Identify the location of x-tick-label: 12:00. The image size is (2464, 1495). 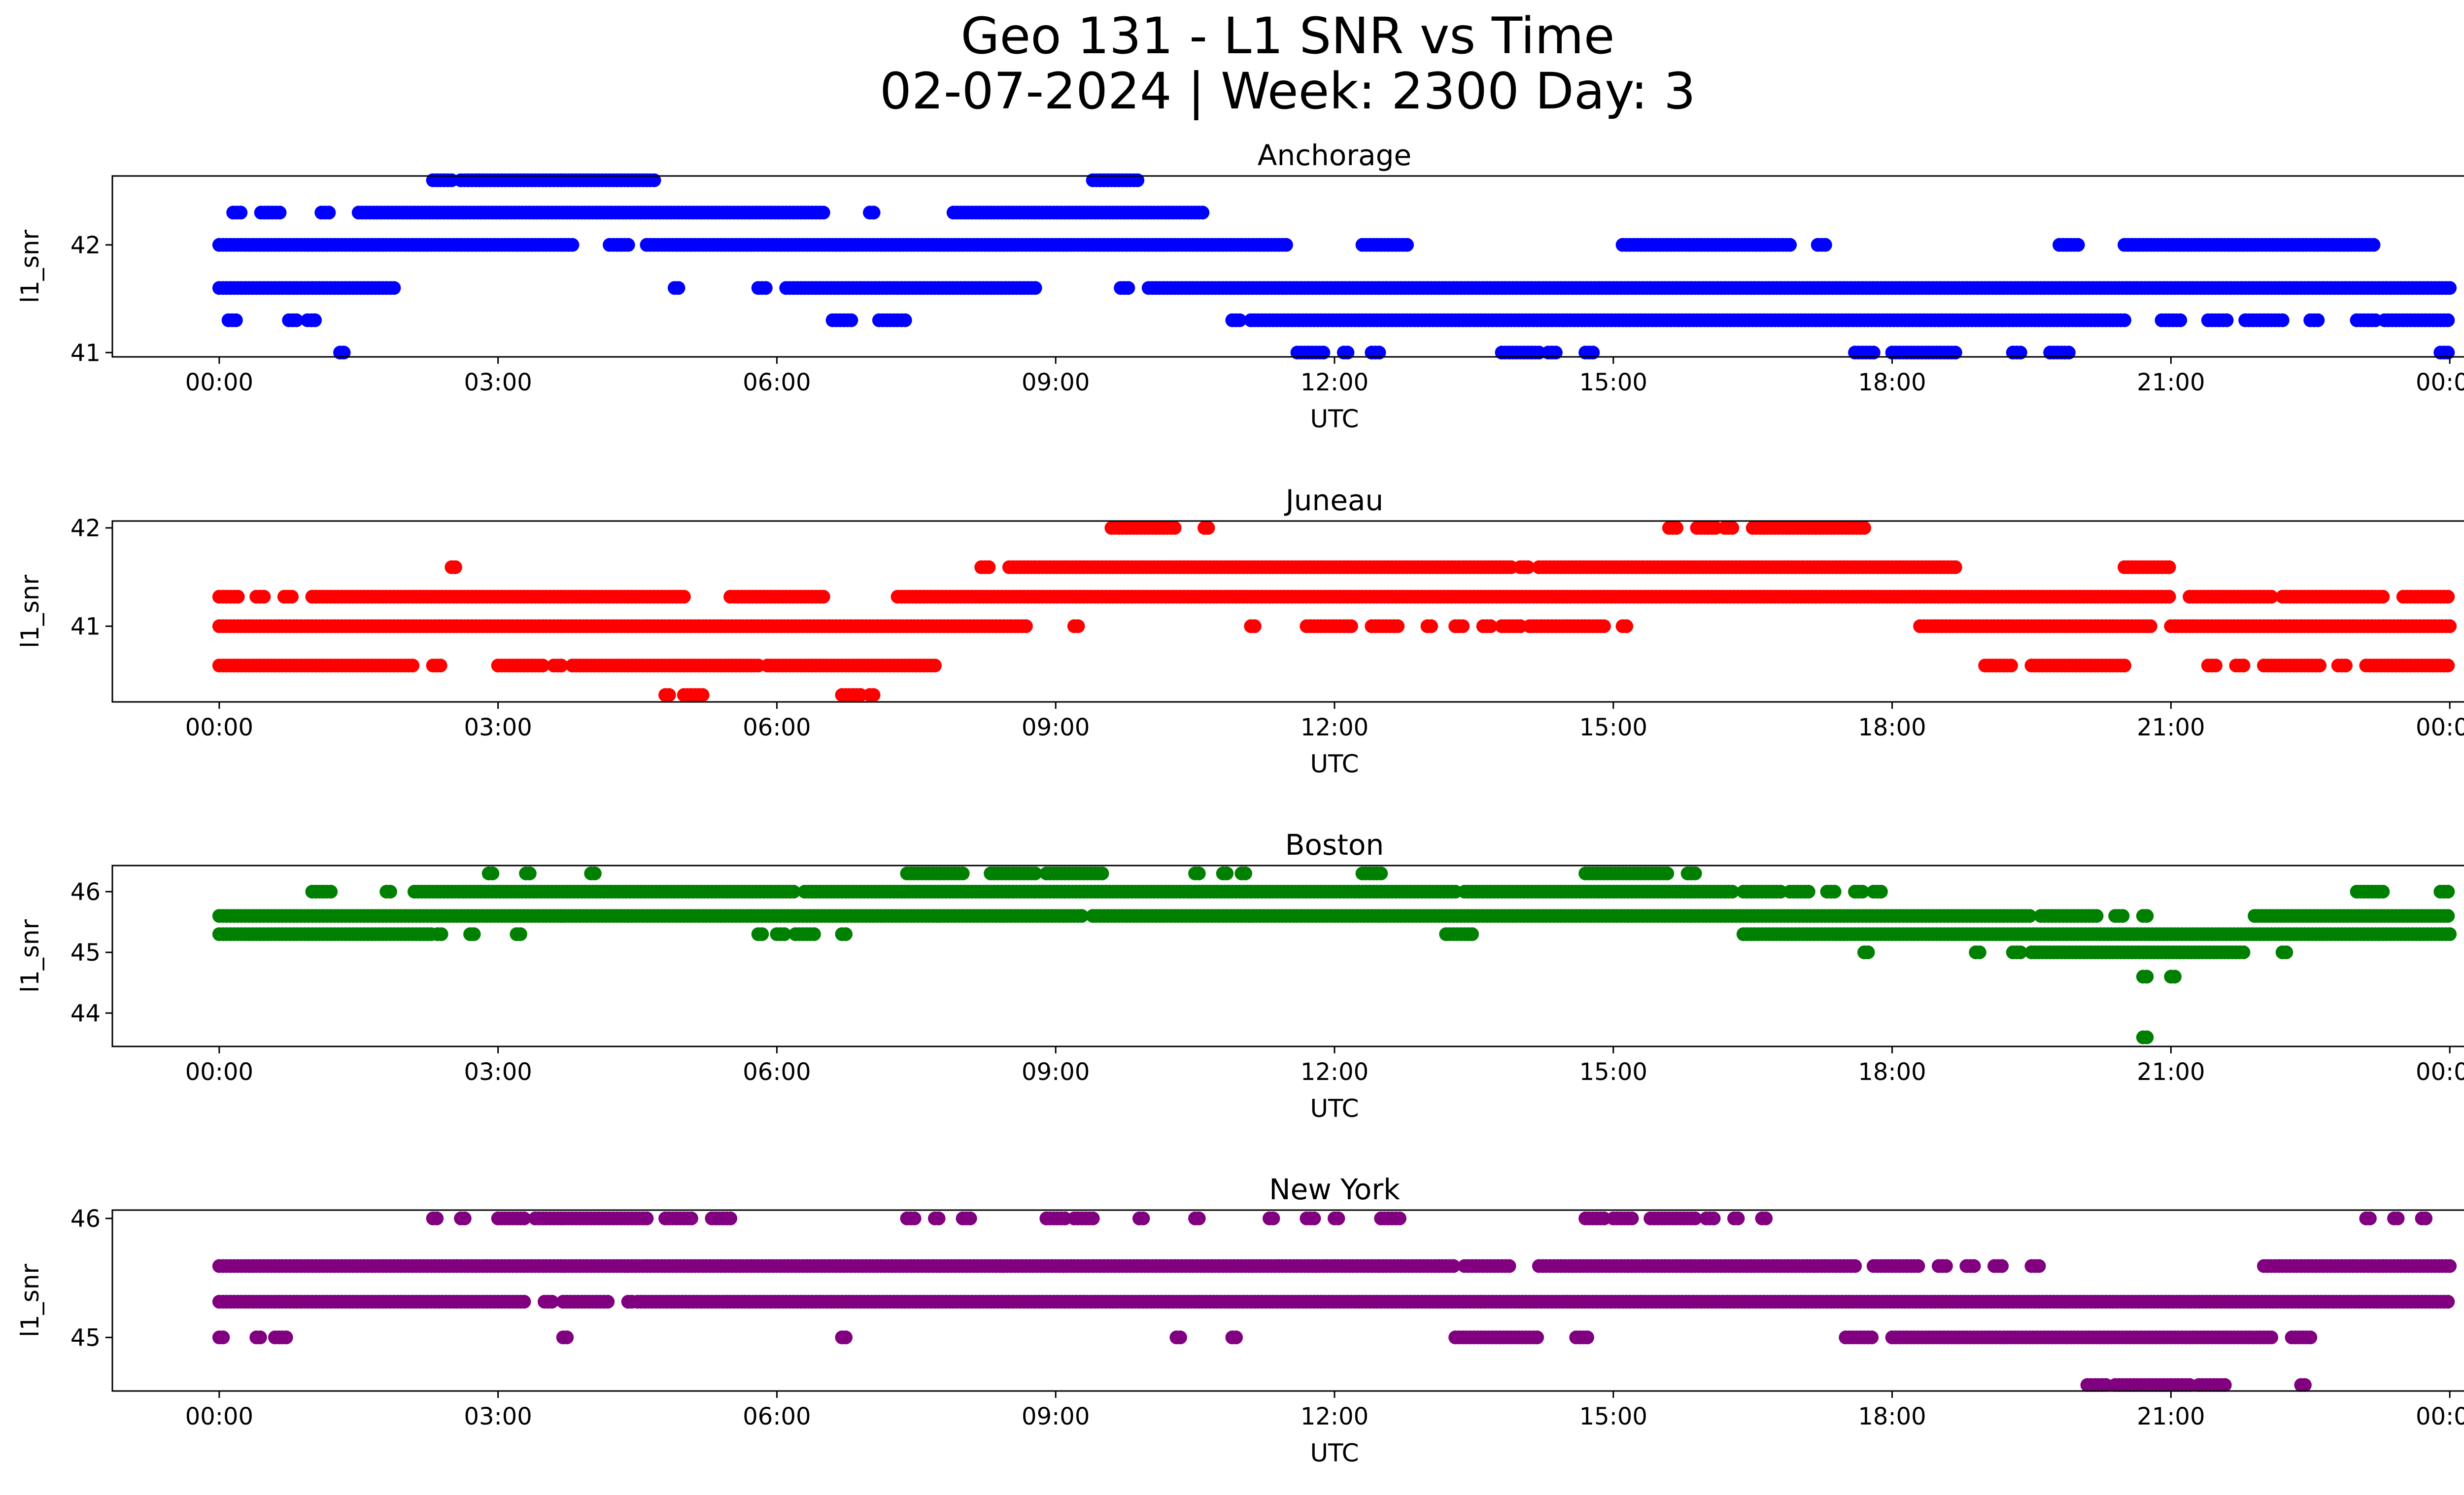
(1334, 727).